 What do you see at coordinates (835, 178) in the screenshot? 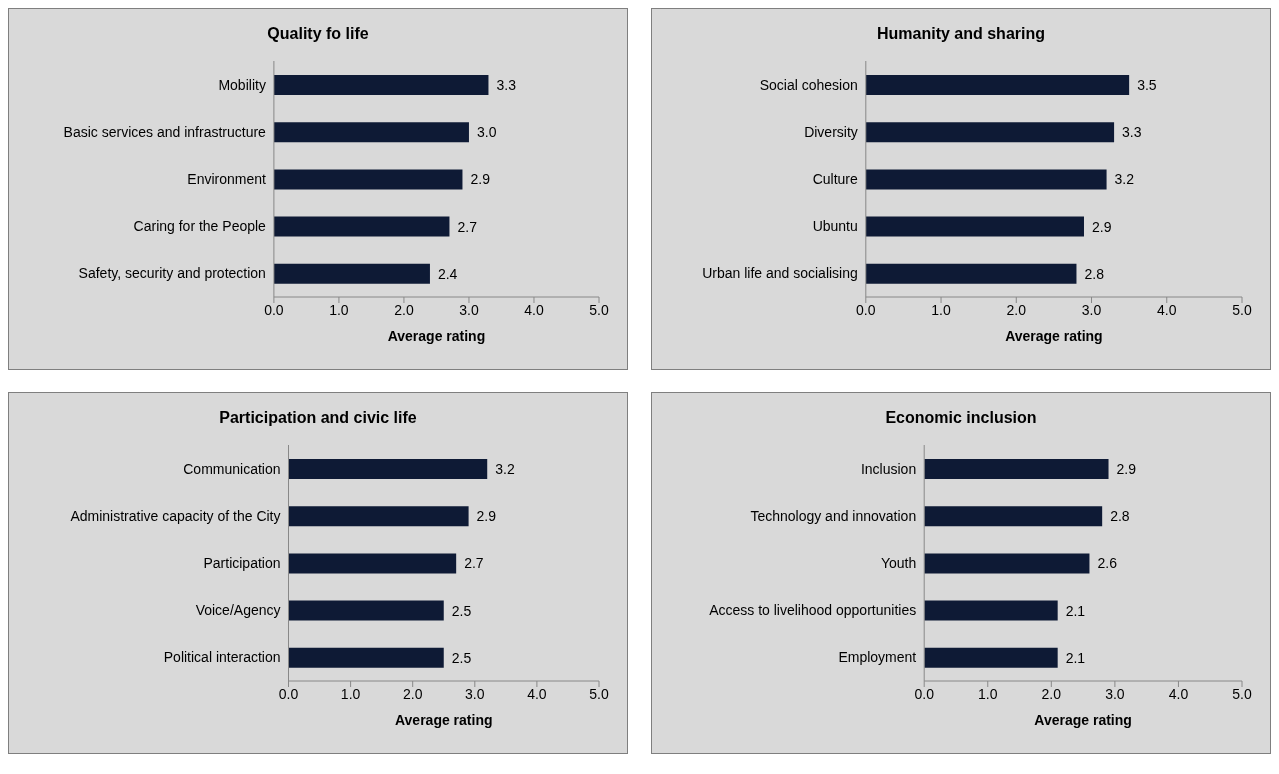
I see `y-tick-label: Culture` at bounding box center [835, 178].